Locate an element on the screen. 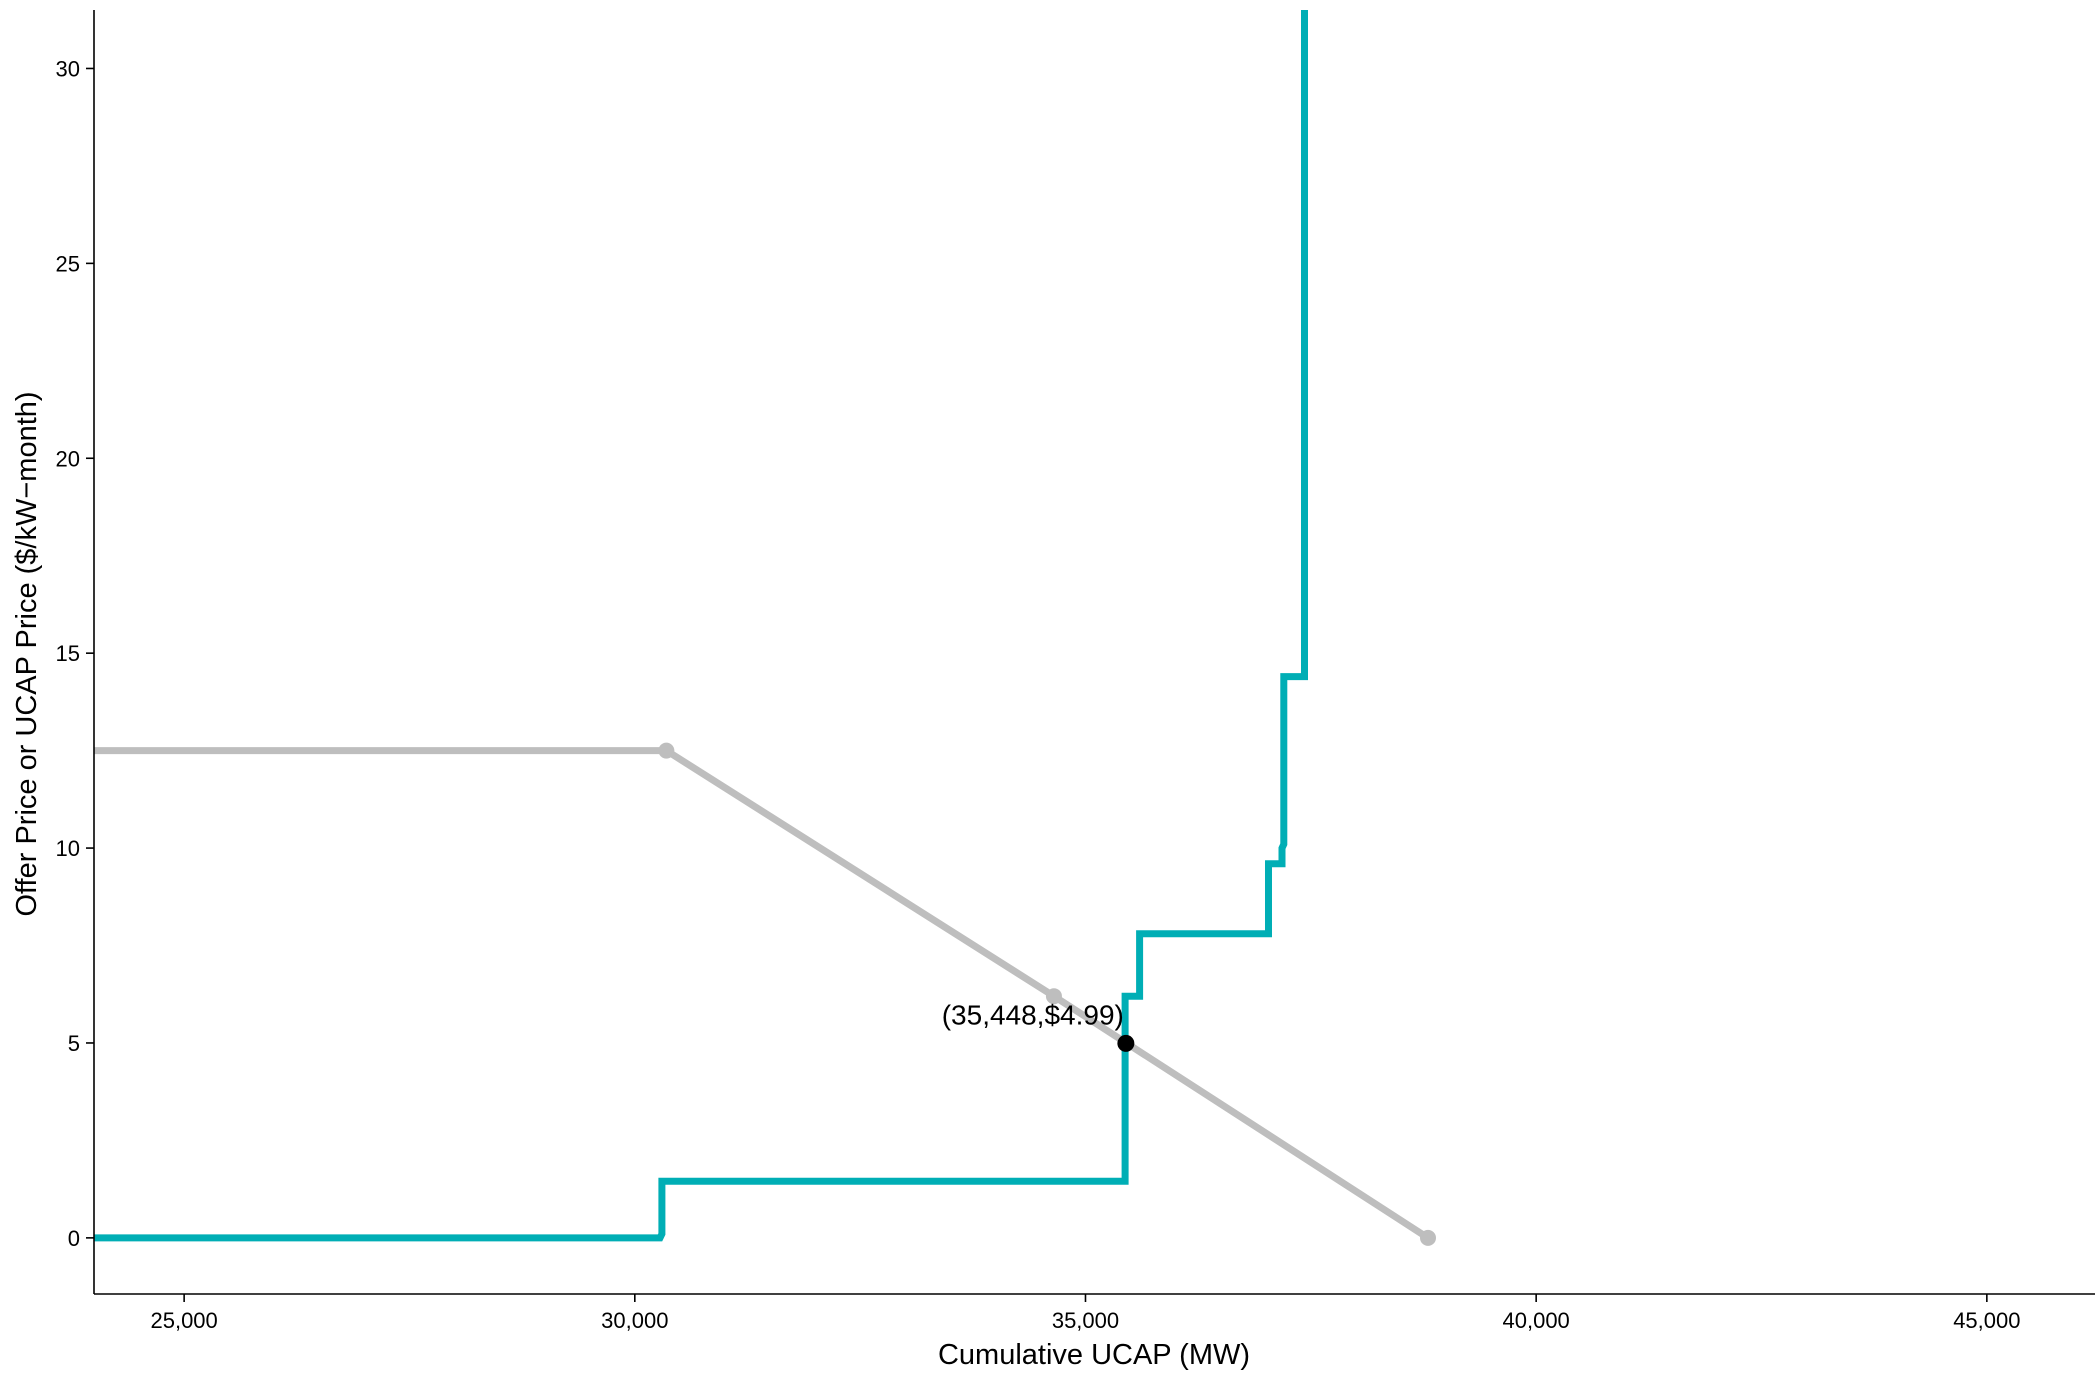 The width and height of the screenshot is (2095, 1377). x-tick-label: 45,000 is located at coordinates (1986, 1320).